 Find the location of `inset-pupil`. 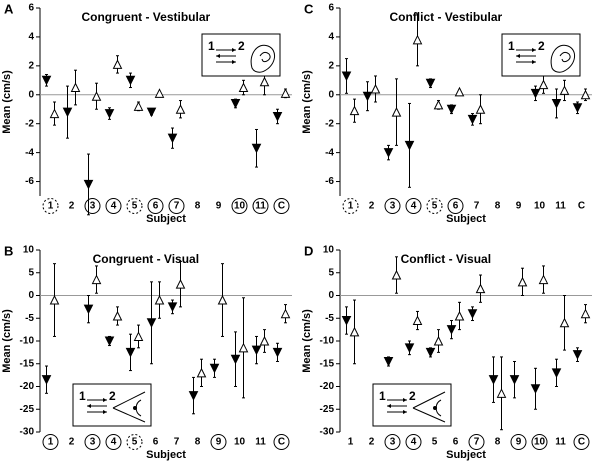

inset-pupil is located at coordinates (435, 408).